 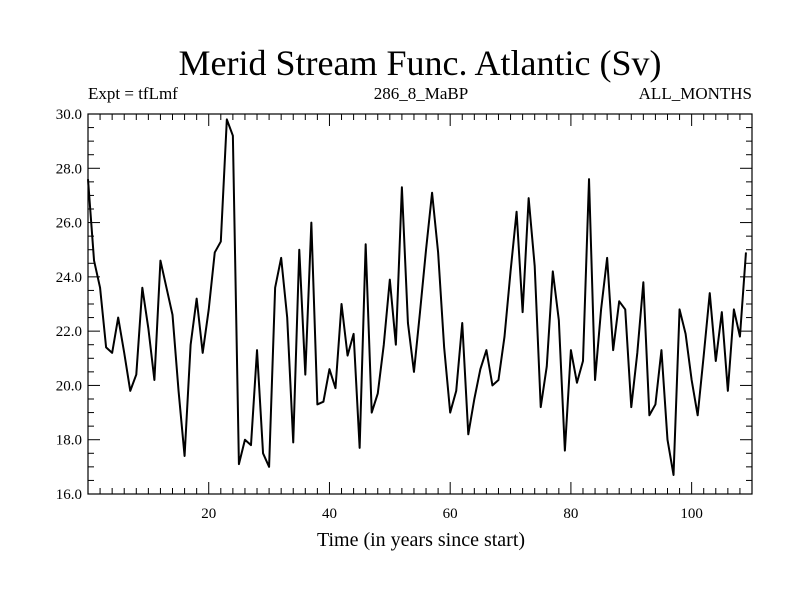 What do you see at coordinates (69, 332) in the screenshot?
I see `y-tick-label: 22.0` at bounding box center [69, 332].